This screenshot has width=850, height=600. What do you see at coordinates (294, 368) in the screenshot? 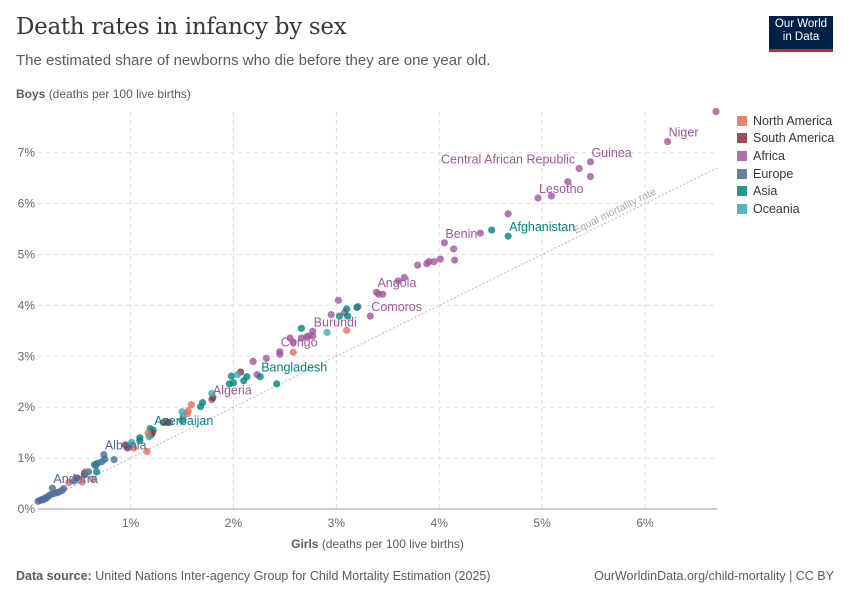
I see `point-label: Bangladesh` at bounding box center [294, 368].